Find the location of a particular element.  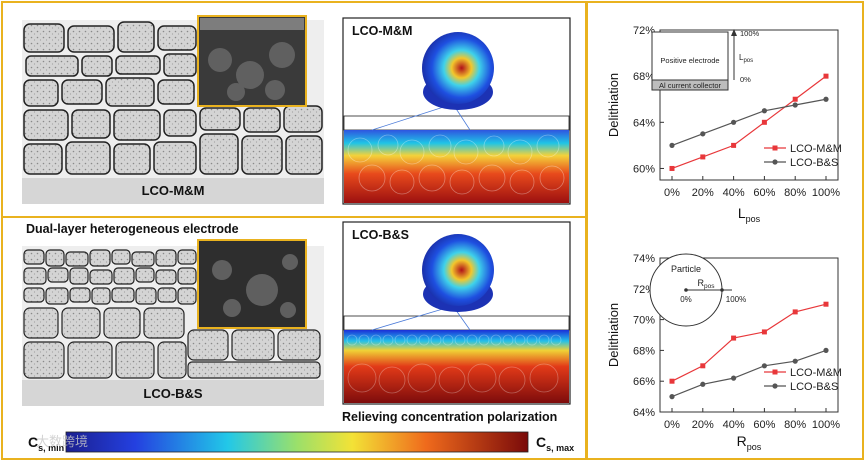

colorbar-min-label: Cs, min is located at coordinates (46, 443).